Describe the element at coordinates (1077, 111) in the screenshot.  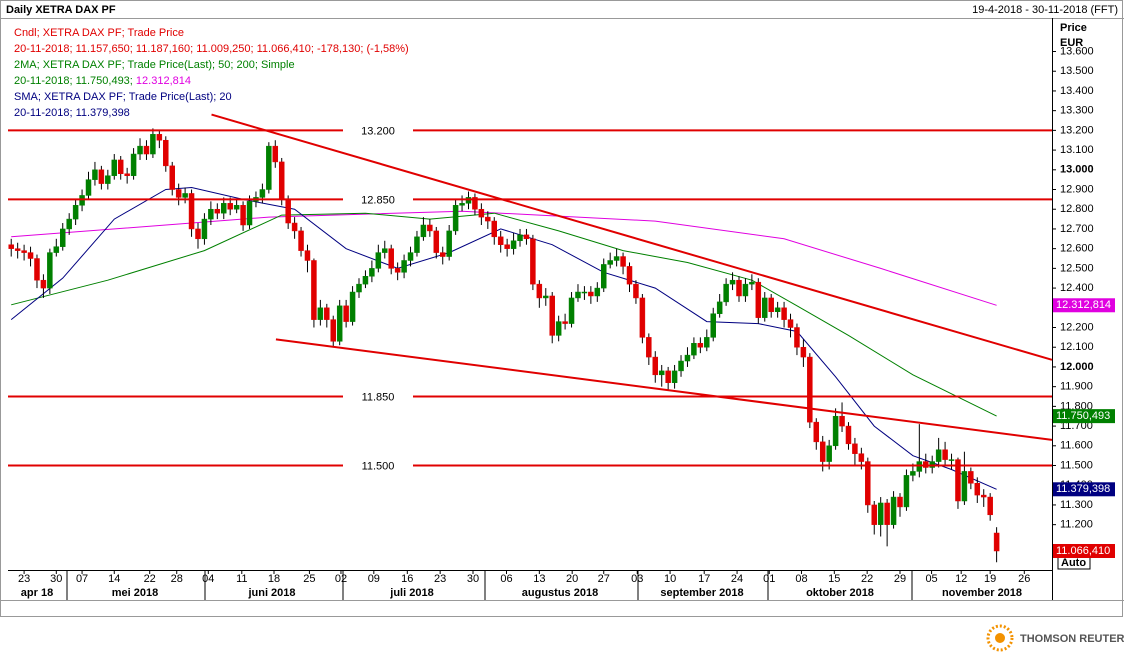
I see `y-tick-label: 13.300` at that location.